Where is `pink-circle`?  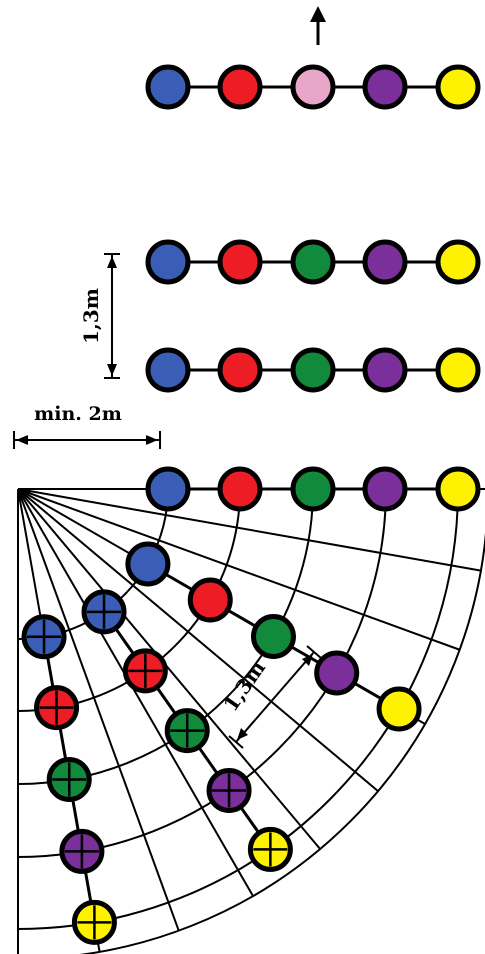
pink-circle is located at coordinates (313, 87).